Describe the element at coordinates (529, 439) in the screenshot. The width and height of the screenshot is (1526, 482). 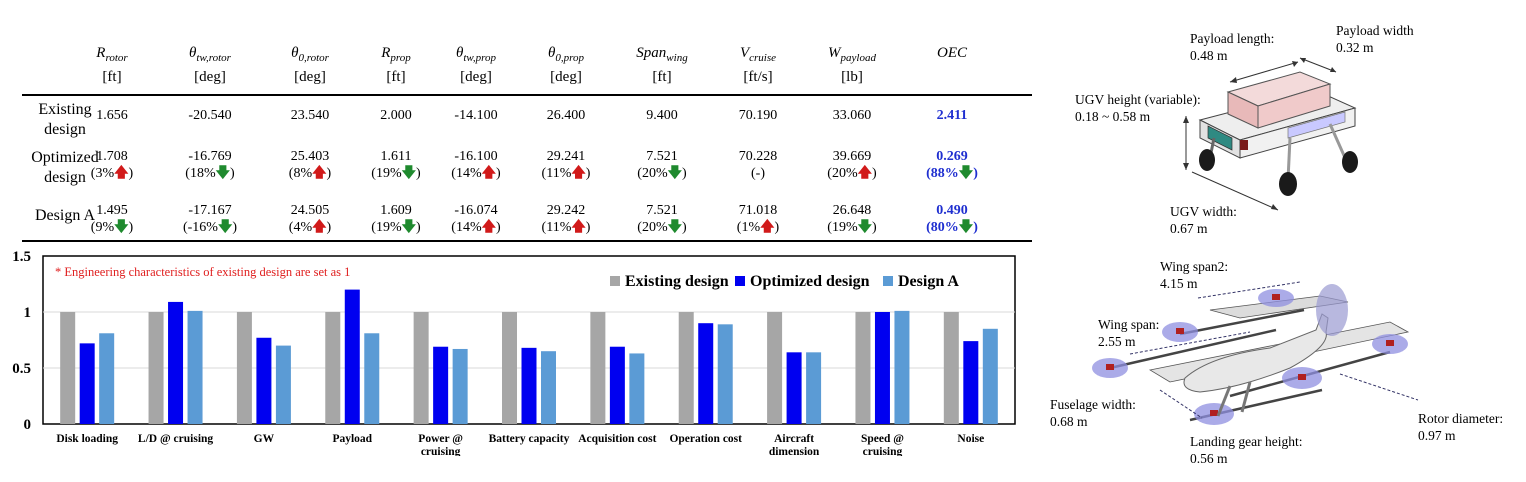
I see `x-tick-label: Battery capacity` at that location.